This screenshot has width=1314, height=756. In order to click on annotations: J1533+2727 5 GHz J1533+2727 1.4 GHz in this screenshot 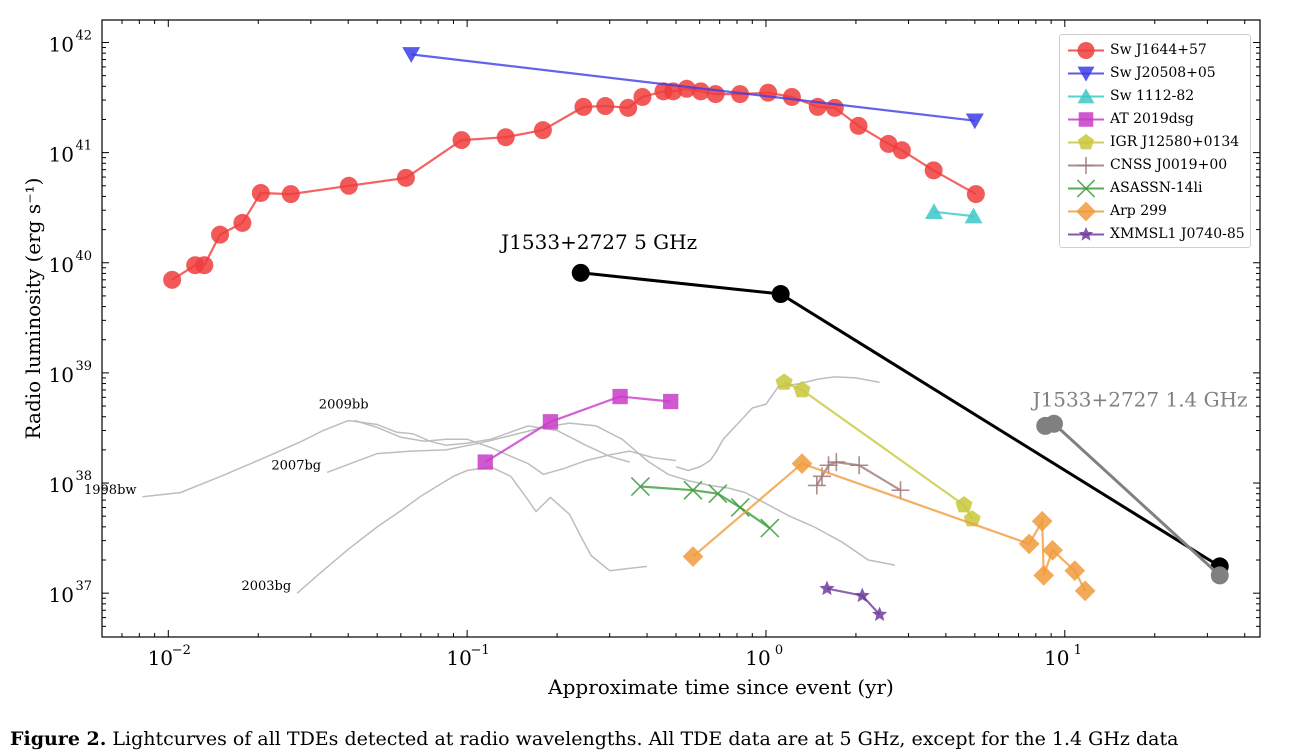, I will do `click(873, 320)`.